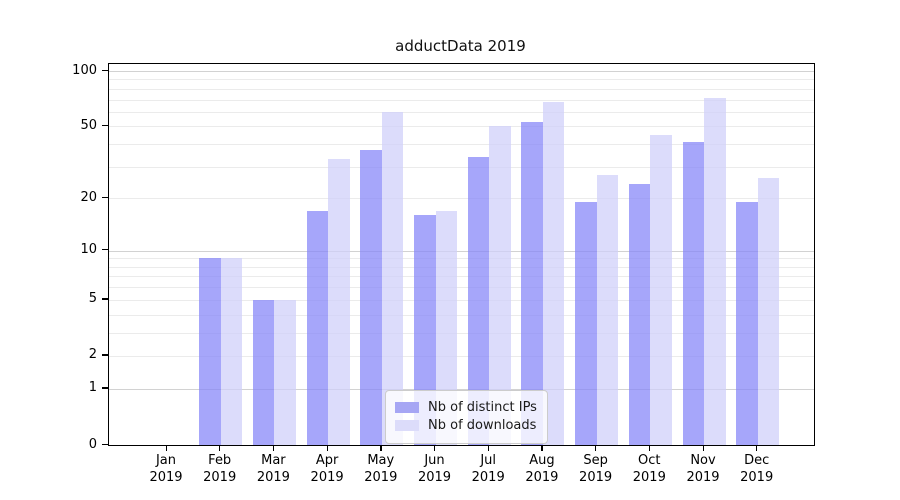 The height and width of the screenshot is (500, 900). What do you see at coordinates (84, 70) in the screenshot?
I see `y-tick-label: 100` at bounding box center [84, 70].